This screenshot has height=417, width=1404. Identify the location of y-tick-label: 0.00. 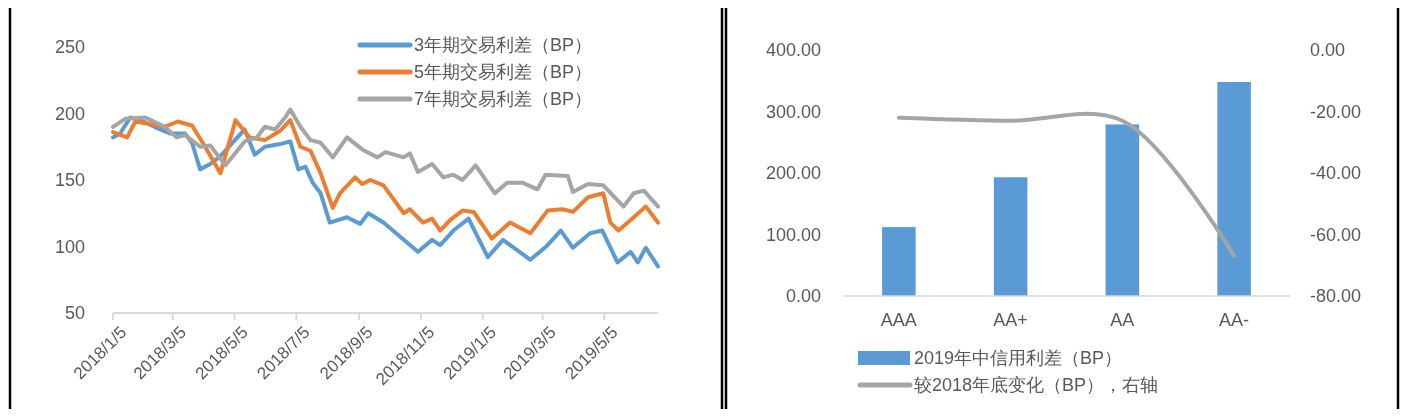
(803, 296).